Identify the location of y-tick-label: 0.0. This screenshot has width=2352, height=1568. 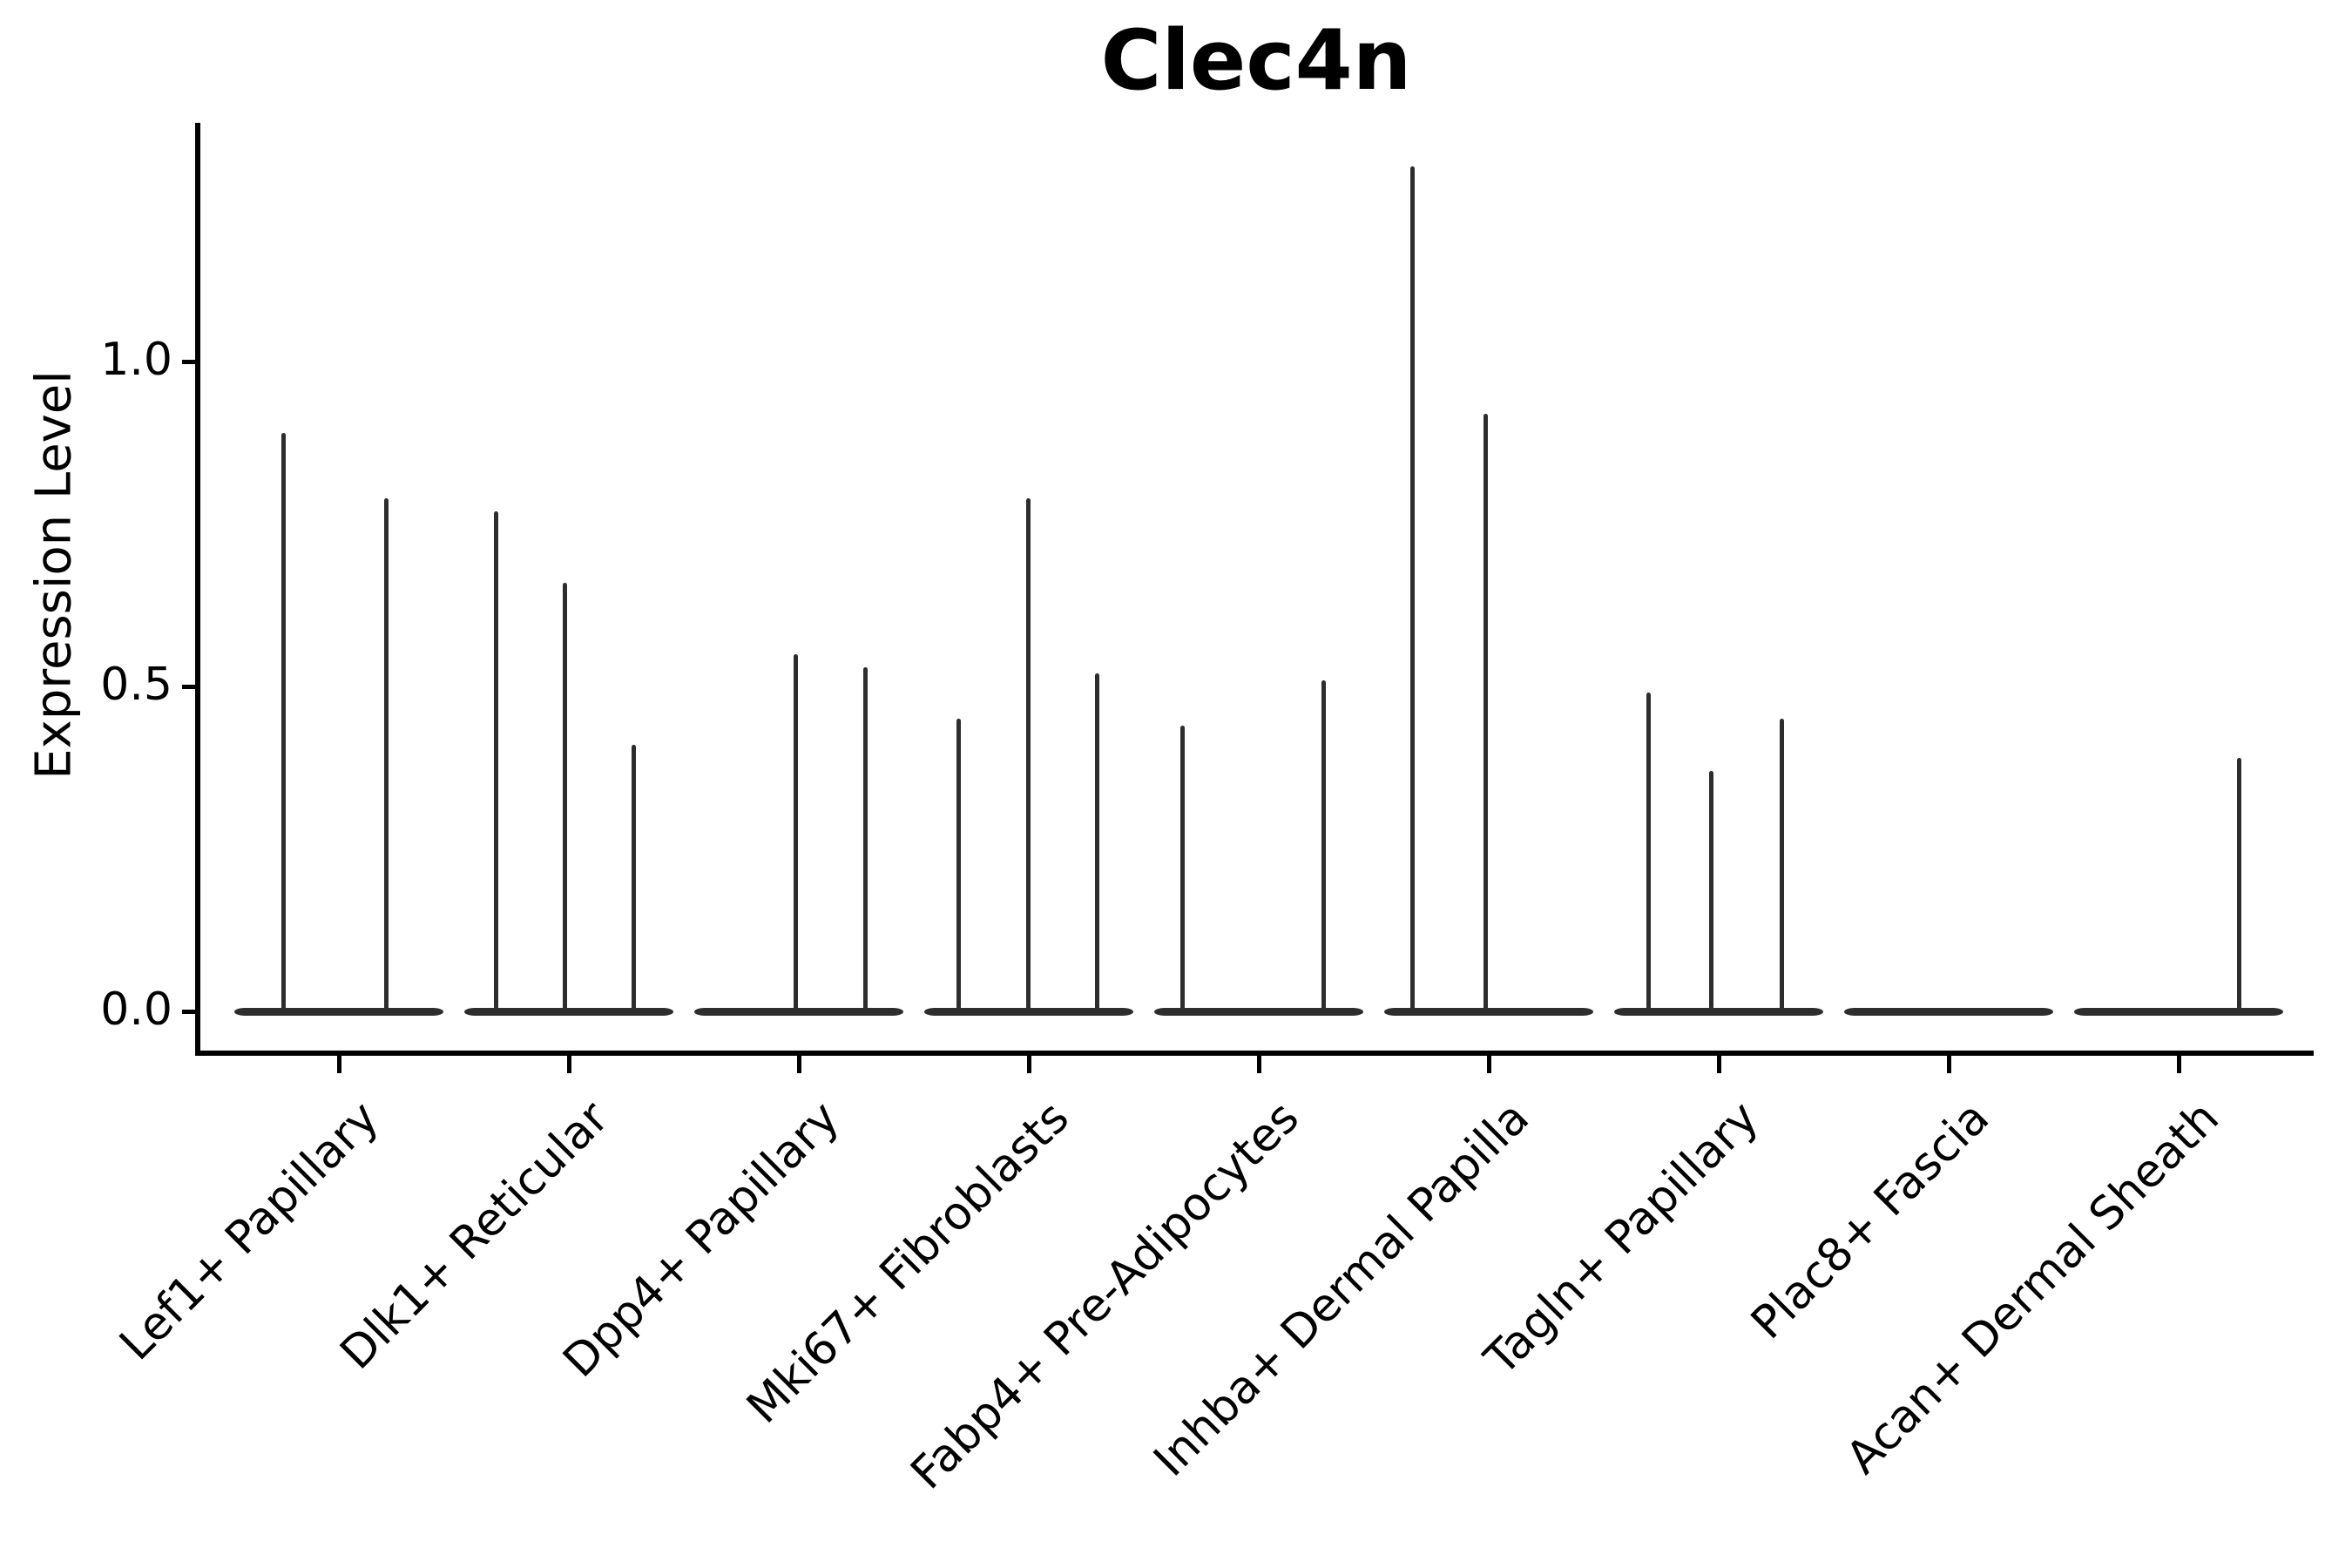
(136, 1009).